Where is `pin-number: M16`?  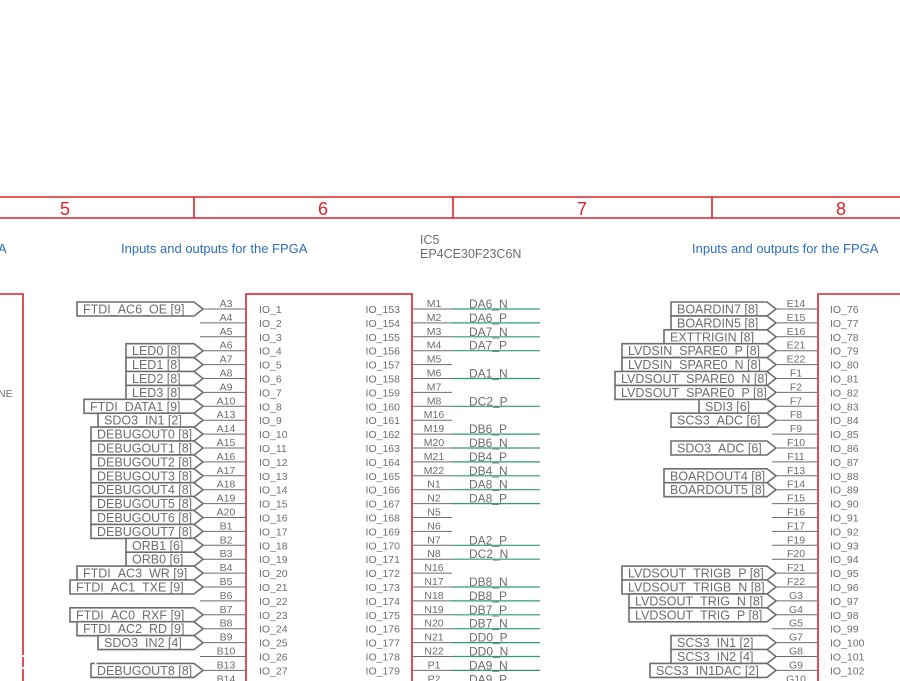 pin-number: M16 is located at coordinates (434, 415).